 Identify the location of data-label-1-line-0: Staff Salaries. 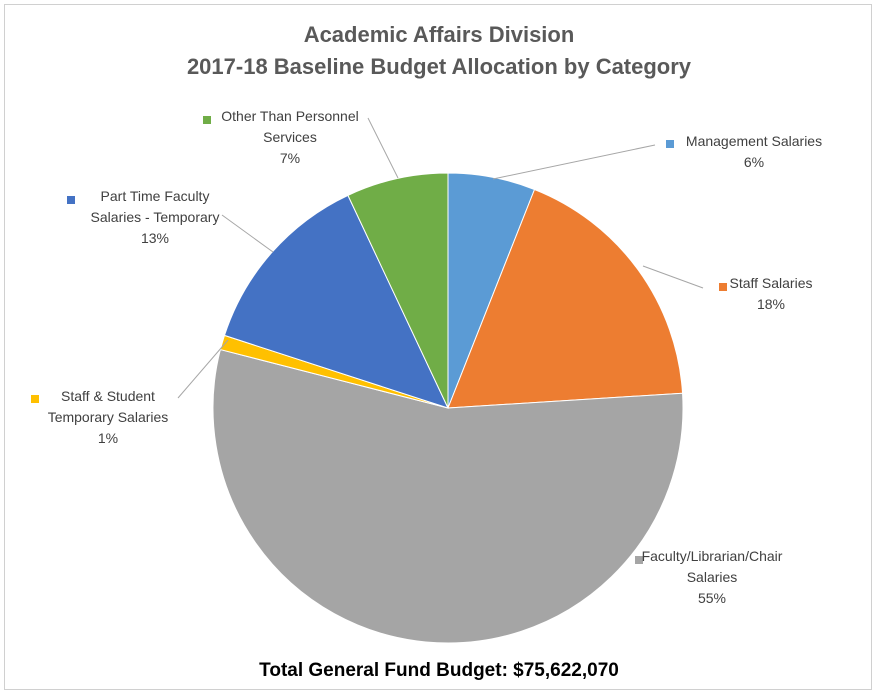
(770, 283).